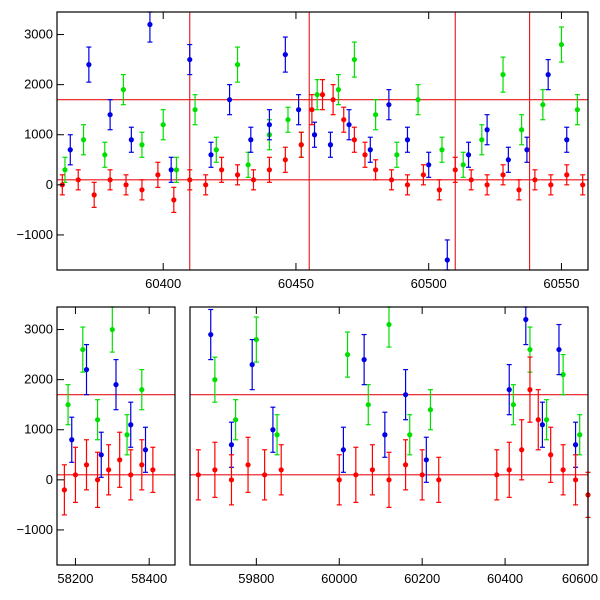 Image resolution: width=600 pixels, height=600 pixels. Describe the element at coordinates (561, 283) in the screenshot. I see `top-x-tick-label: 60550` at that location.